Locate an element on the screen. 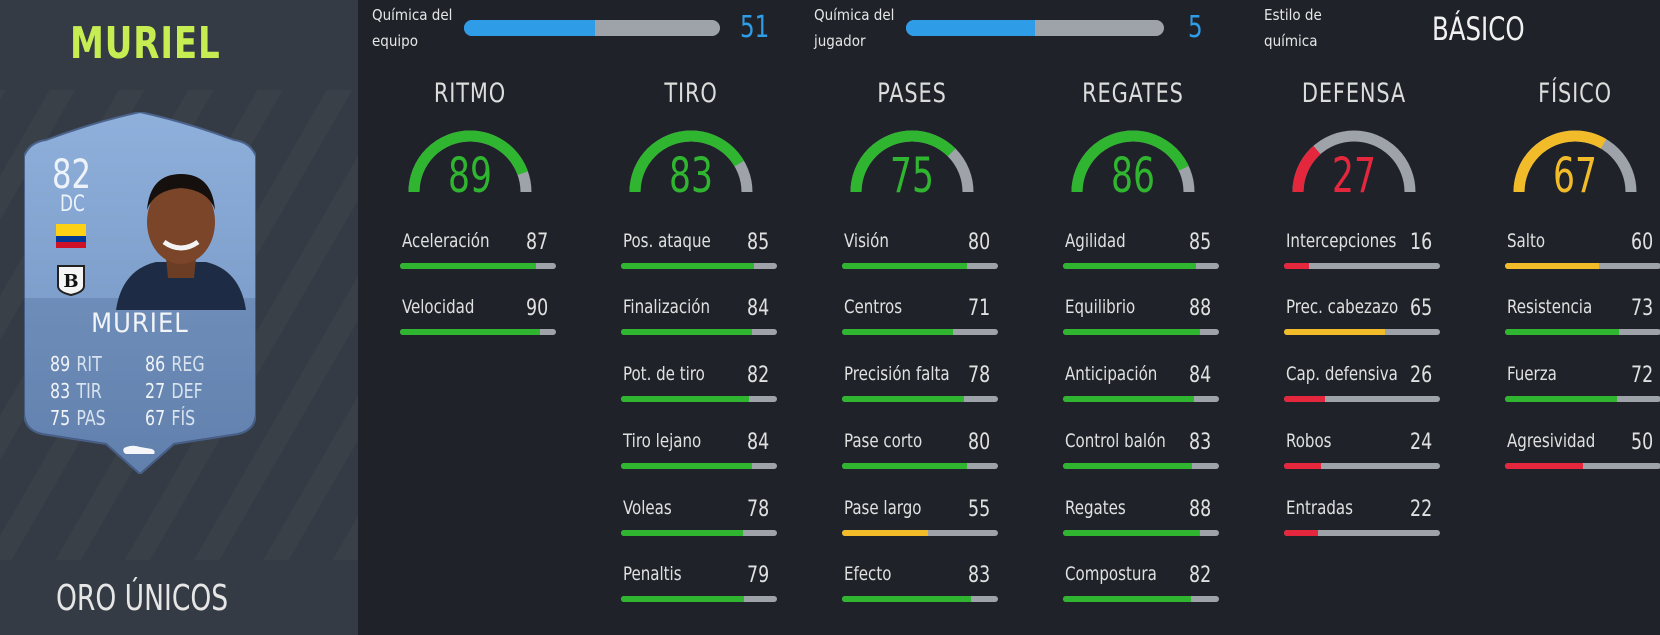  attribute-label: Equilibrio is located at coordinates (1100, 307).